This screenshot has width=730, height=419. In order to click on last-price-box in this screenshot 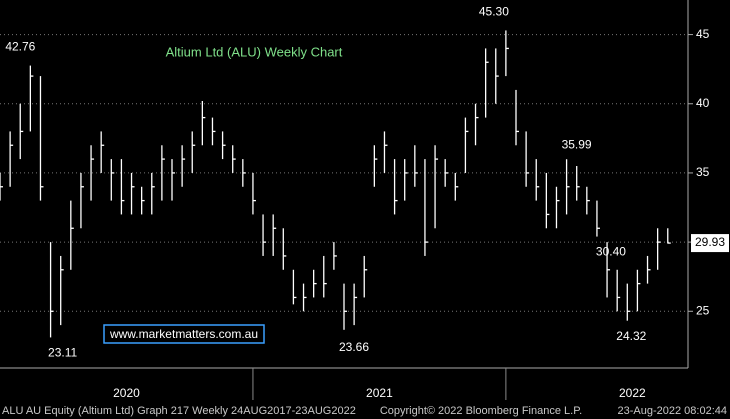, I will do `click(710, 243)`.